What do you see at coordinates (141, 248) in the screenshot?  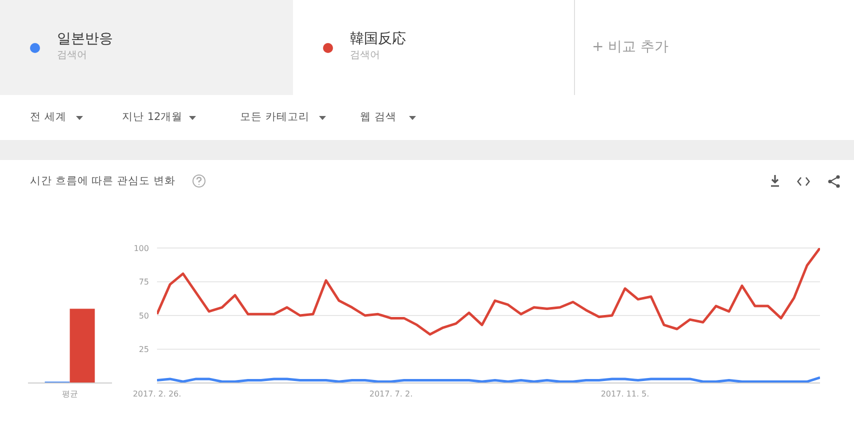 I see `y-tick-label: 100` at bounding box center [141, 248].